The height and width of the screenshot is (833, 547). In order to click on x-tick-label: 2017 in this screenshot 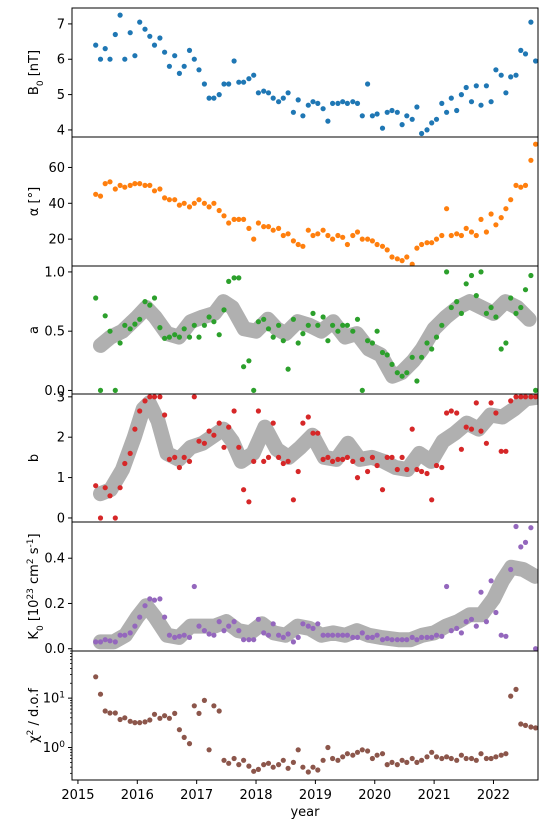, I will do `click(196, 795)`.